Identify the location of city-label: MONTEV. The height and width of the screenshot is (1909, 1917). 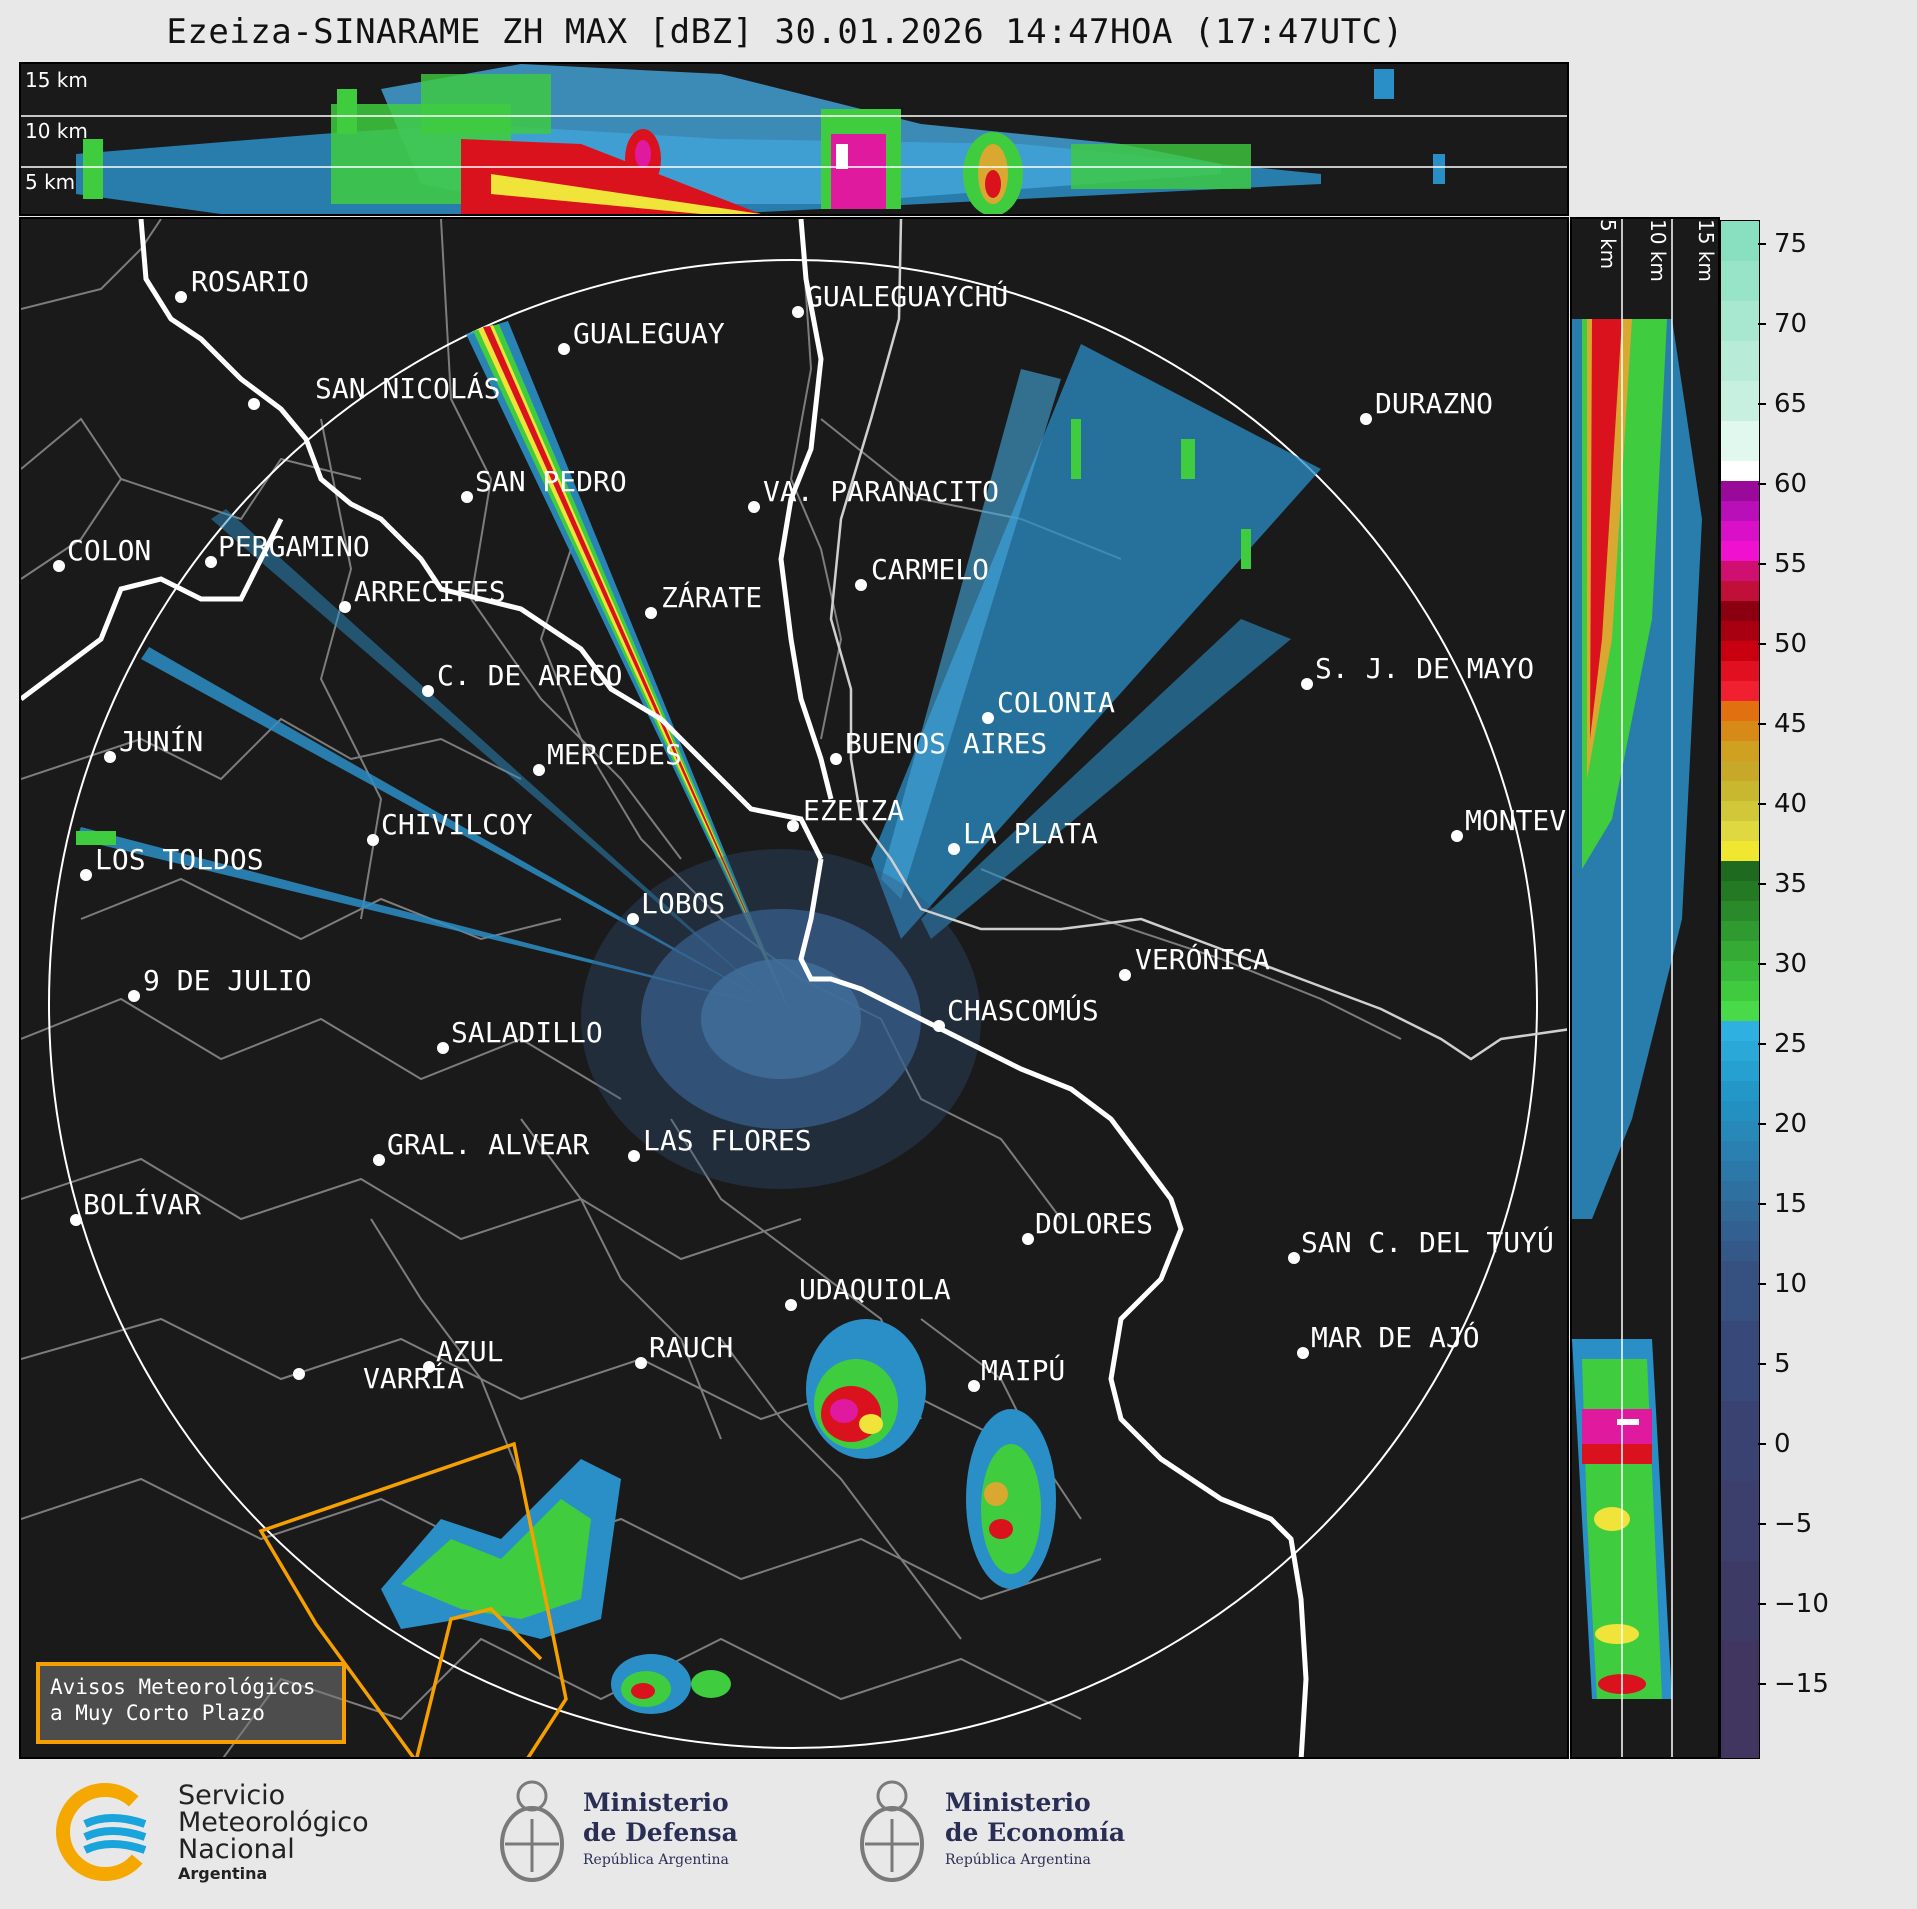
(1515, 820).